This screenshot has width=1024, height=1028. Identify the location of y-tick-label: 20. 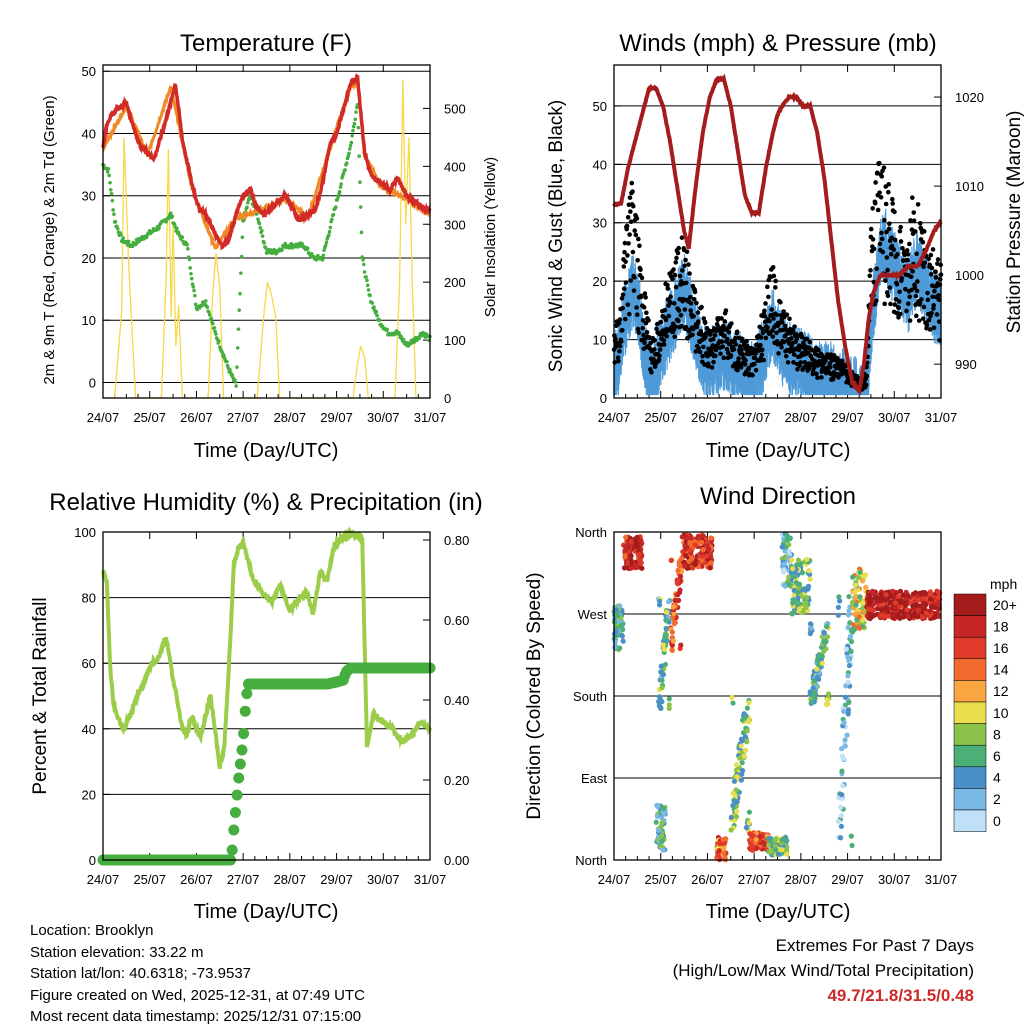
(89, 258).